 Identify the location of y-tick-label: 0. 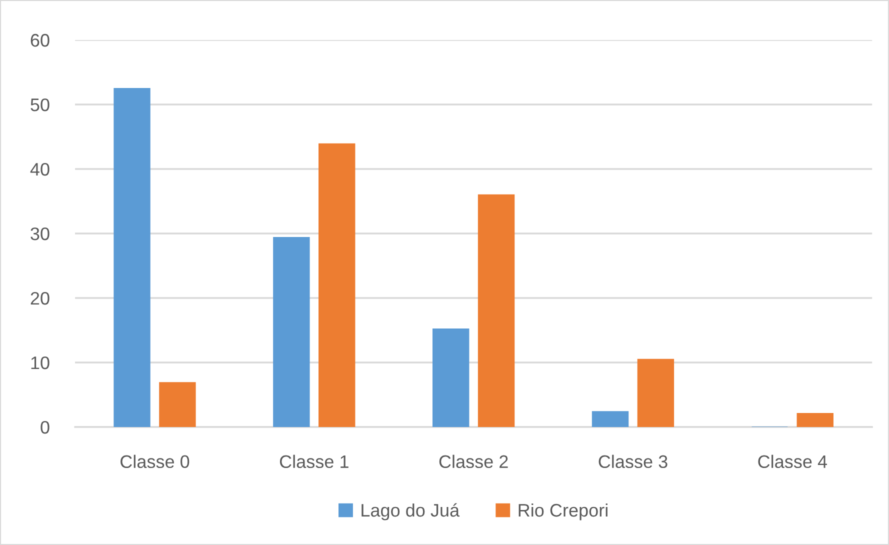
(45, 427).